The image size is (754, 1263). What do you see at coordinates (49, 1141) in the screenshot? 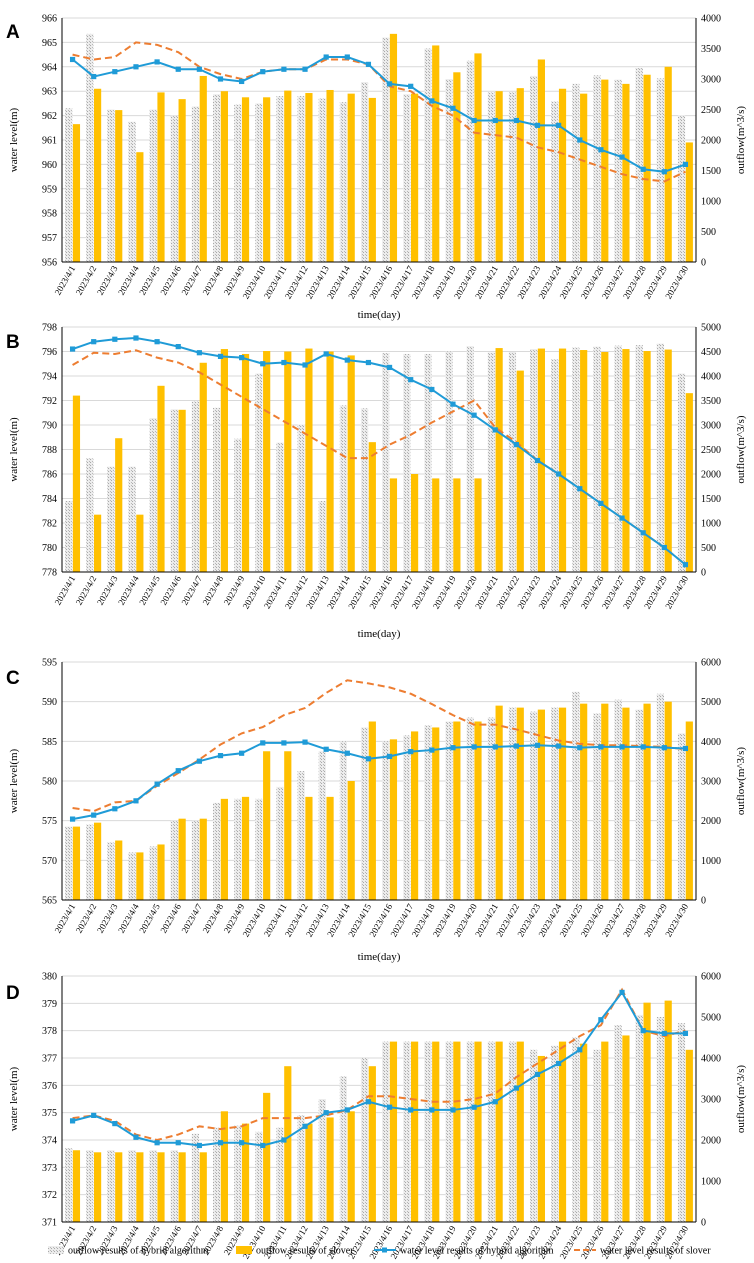
I see `y-tick-label: 374` at bounding box center [49, 1141].